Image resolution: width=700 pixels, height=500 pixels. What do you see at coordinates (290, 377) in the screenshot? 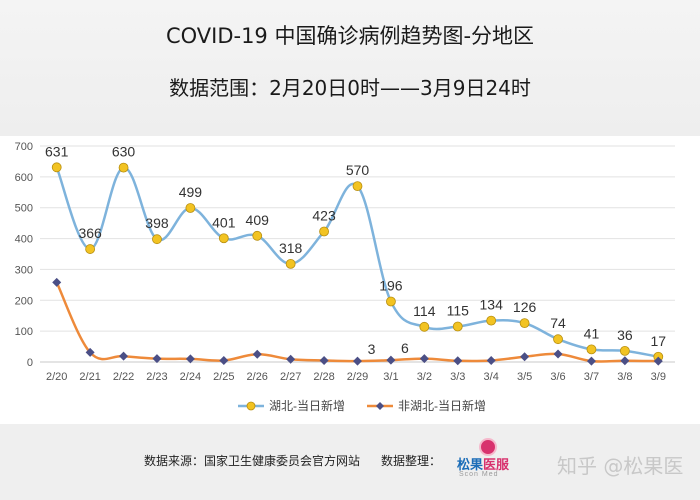
I see `x-tick-label: 2/27` at bounding box center [290, 377].